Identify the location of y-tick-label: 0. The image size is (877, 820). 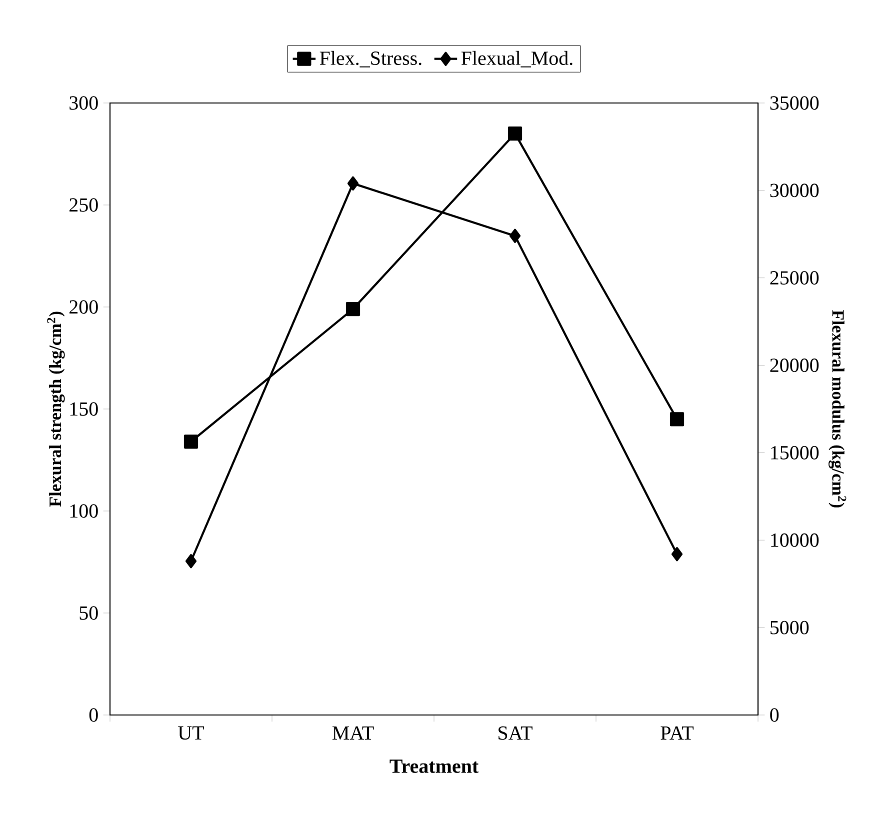
(93, 715).